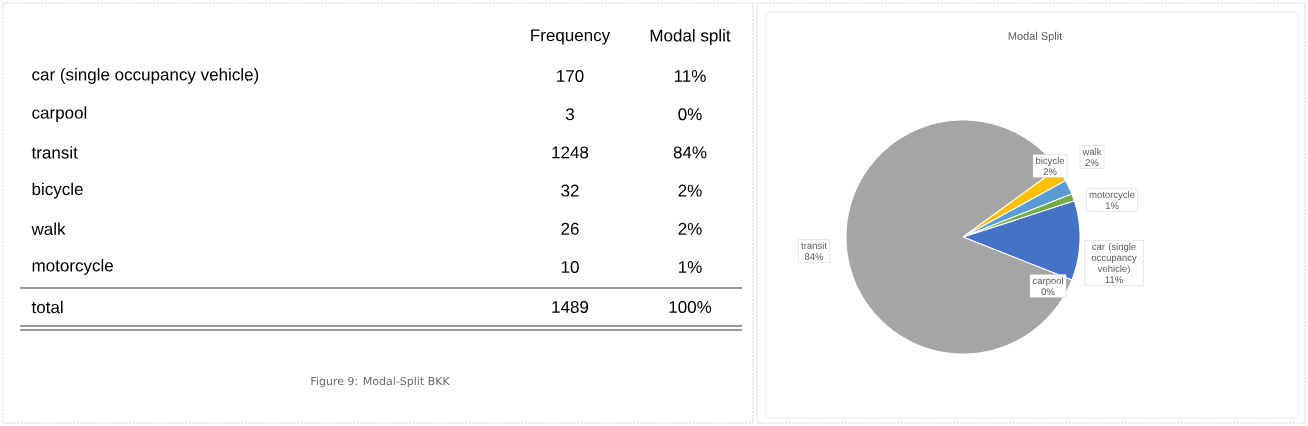  Describe the element at coordinates (47, 307) in the screenshot. I see `text: total` at that location.